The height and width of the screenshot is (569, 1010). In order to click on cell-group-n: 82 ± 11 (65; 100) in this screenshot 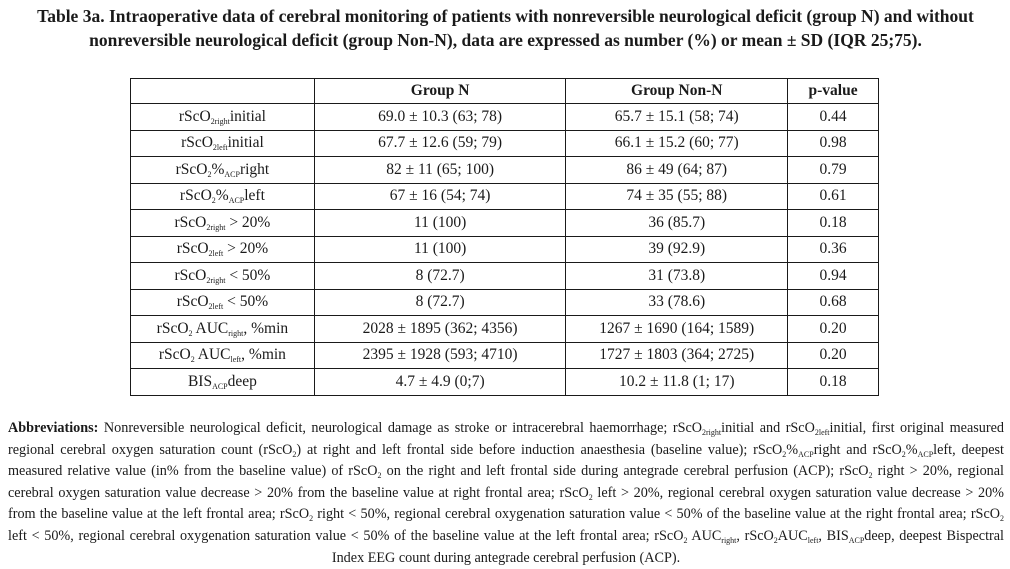, I will do `click(440, 170)`.